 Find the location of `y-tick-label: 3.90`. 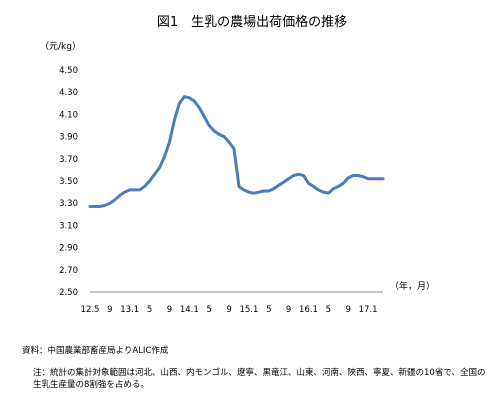

y-tick-label: 3.90 is located at coordinates (68, 138).